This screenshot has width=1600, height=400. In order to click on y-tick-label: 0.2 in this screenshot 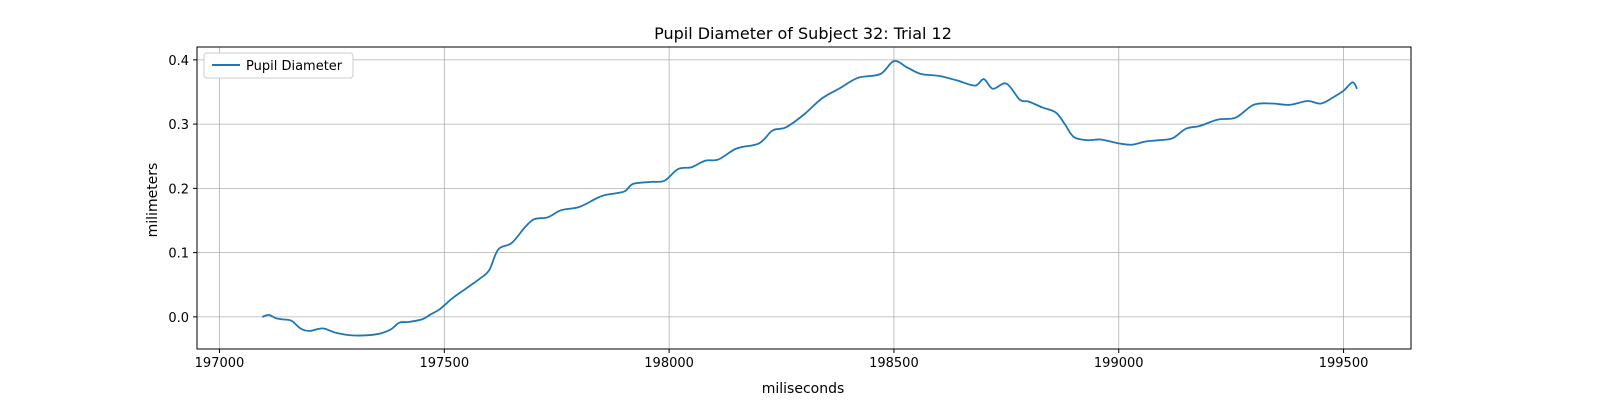, I will do `click(178, 189)`.